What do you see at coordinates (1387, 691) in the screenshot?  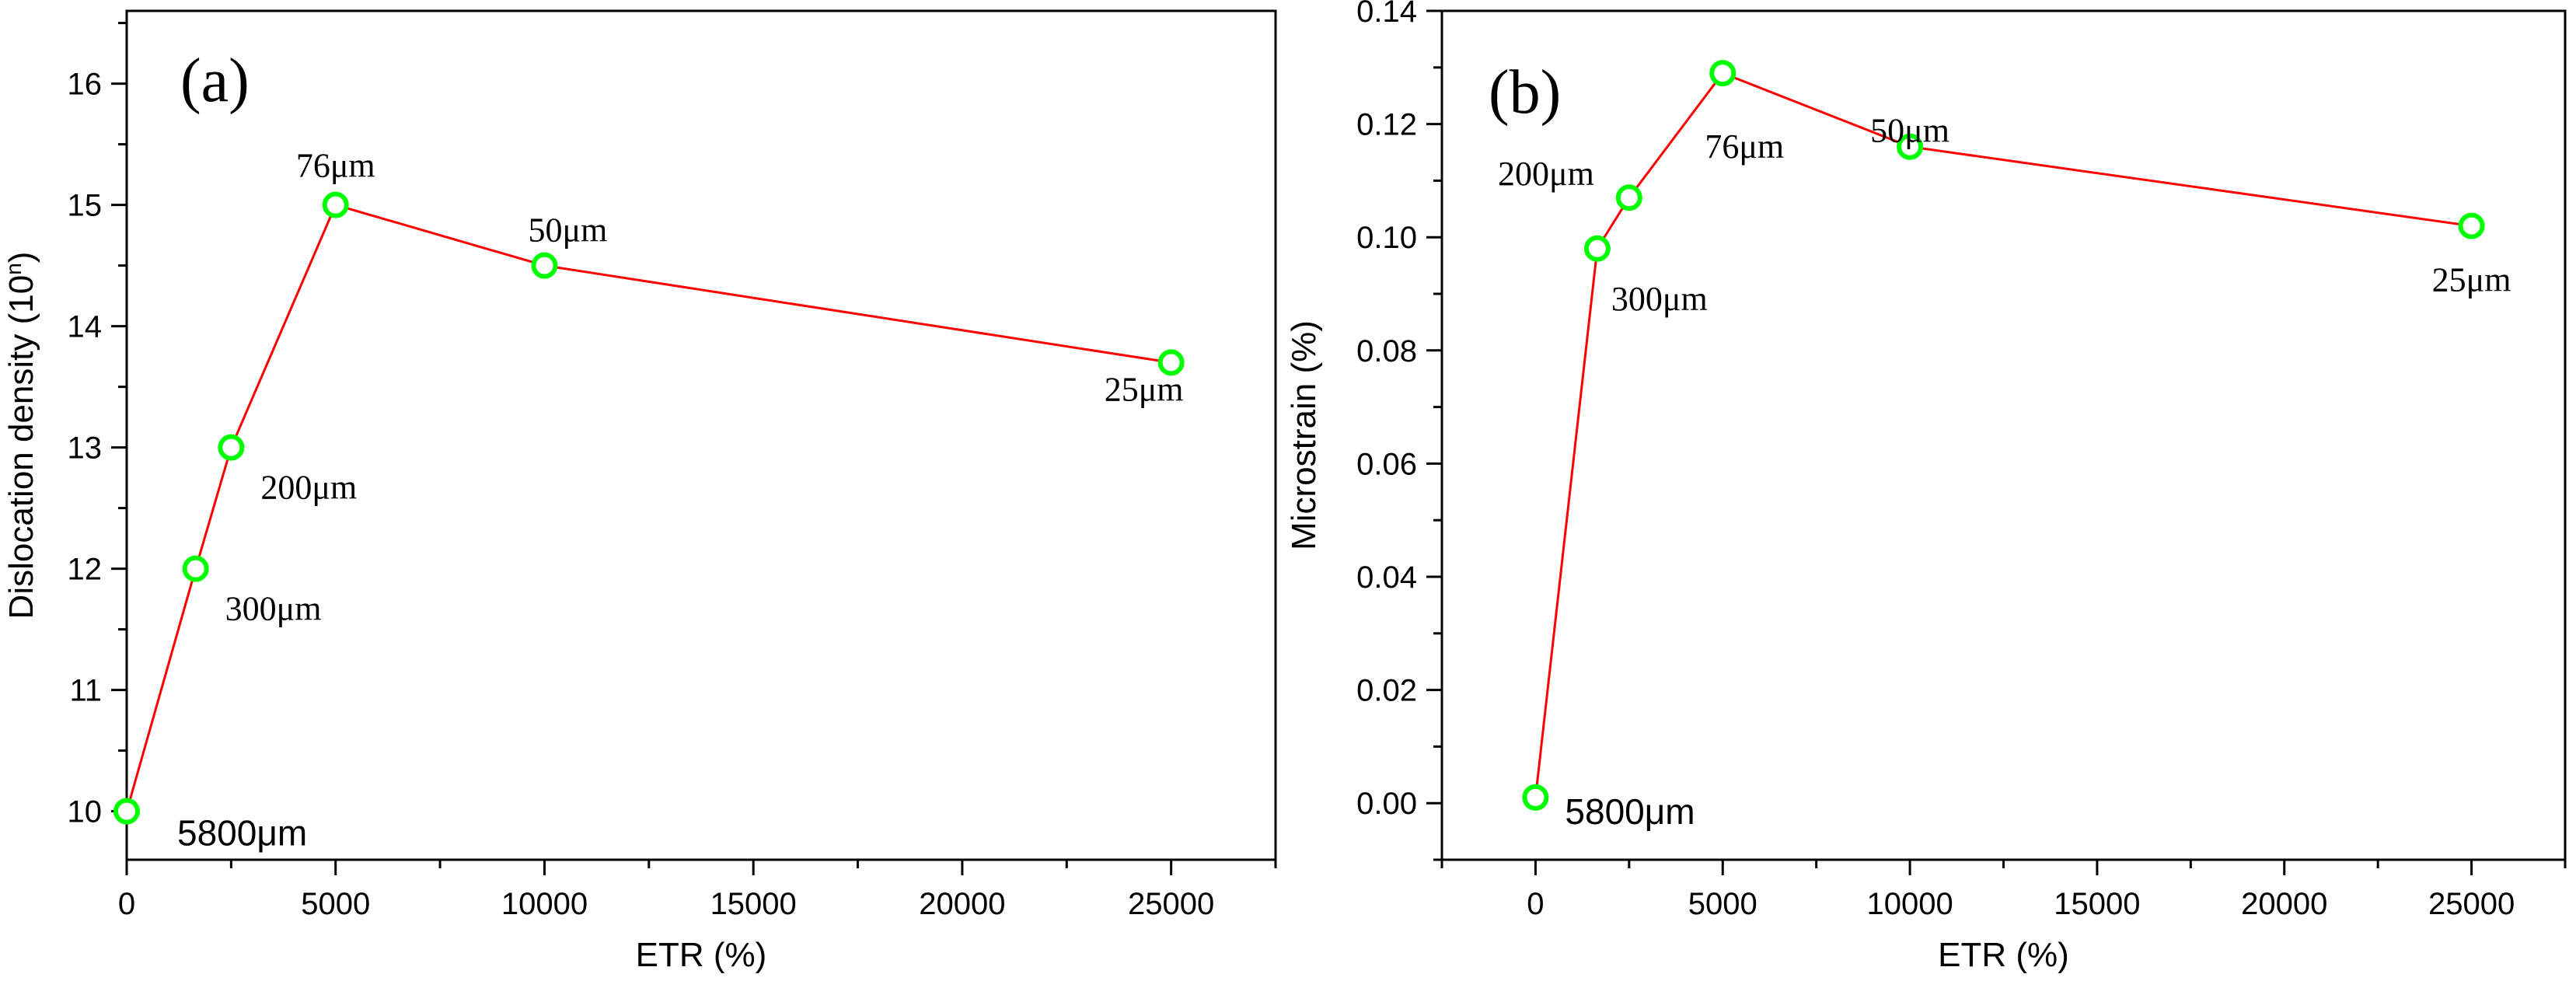 I see `y-tick-label: 0.02` at bounding box center [1387, 691].